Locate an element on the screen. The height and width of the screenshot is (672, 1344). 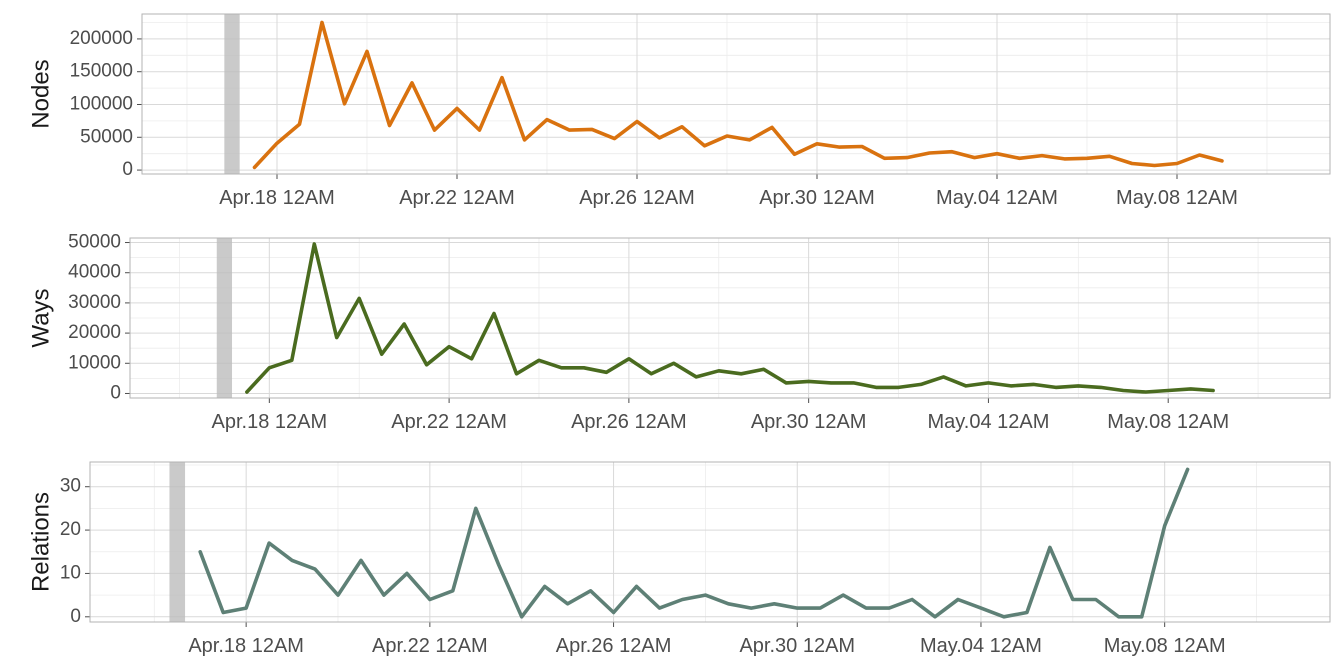
nodes-y-tick-label: 150000 is located at coordinates (101, 71).